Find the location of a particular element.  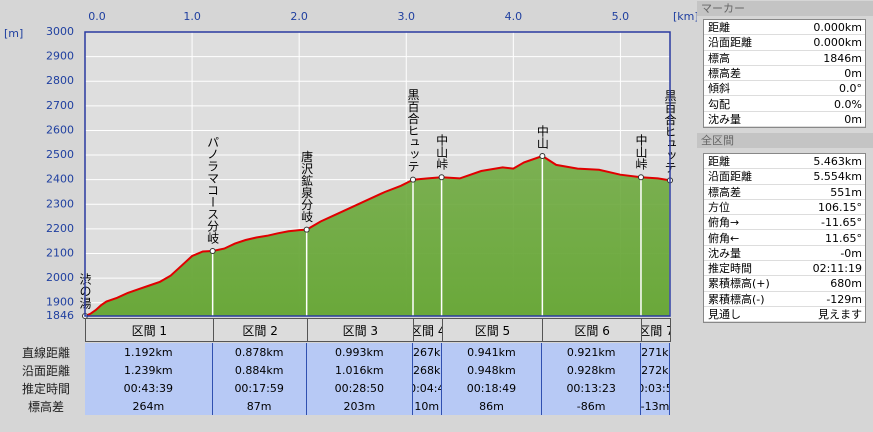

section-value: 00:28:50 is located at coordinates (359, 388).